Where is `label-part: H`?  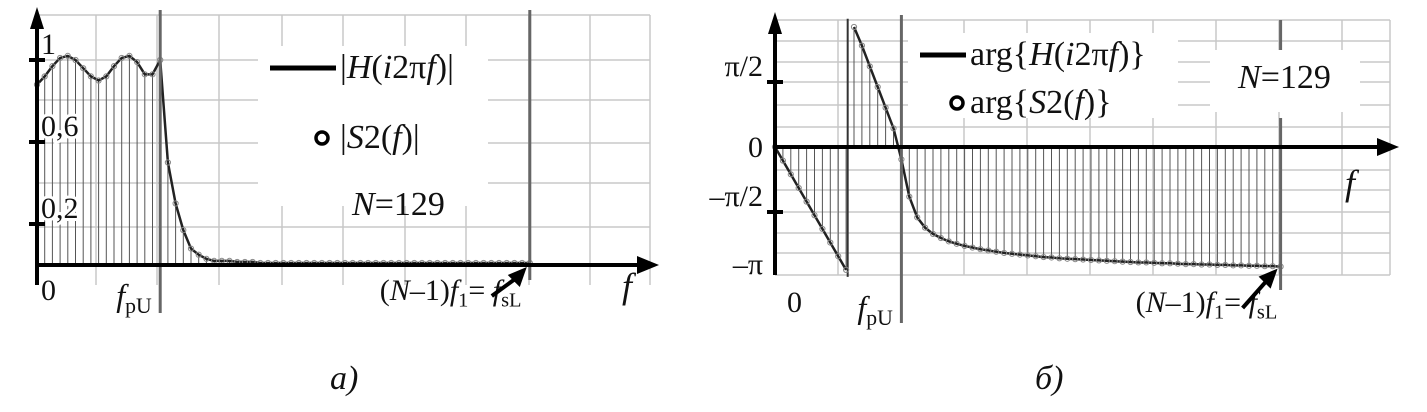
label-part: H is located at coordinates (360, 67).